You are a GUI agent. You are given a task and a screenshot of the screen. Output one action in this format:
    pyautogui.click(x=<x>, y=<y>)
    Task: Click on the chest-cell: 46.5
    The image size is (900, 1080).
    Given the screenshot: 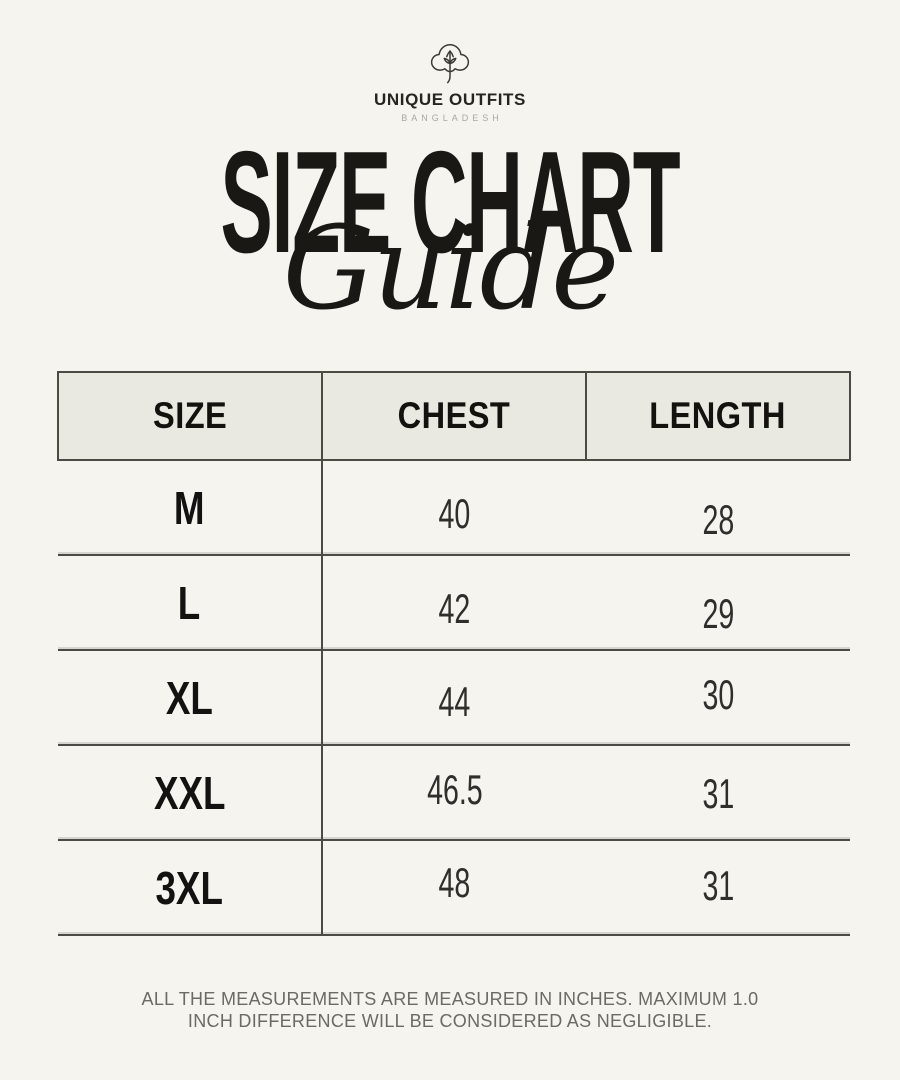 What is the action you would take?
    pyautogui.click(x=454, y=793)
    